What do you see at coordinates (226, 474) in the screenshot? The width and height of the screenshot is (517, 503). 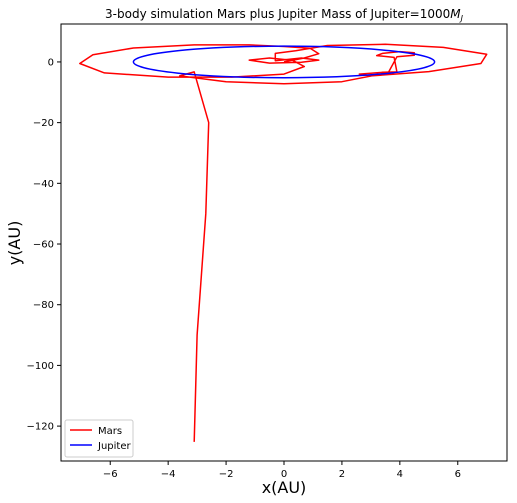 I see `x-tick-label: −2` at bounding box center [226, 474].